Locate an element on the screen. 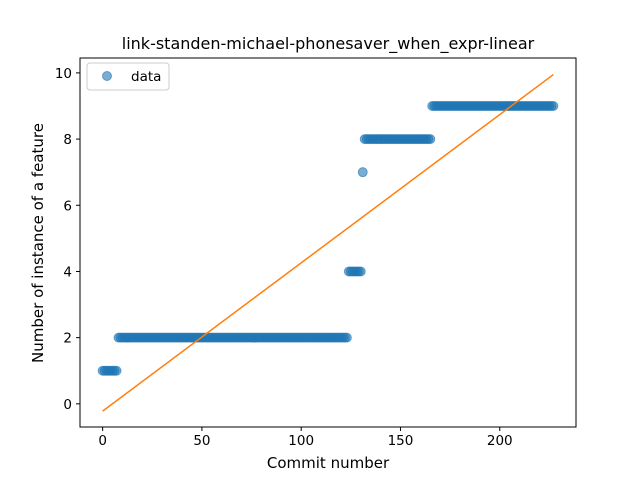 This screenshot has height=480, width=640. x-tick-label: 200 is located at coordinates (500, 441).